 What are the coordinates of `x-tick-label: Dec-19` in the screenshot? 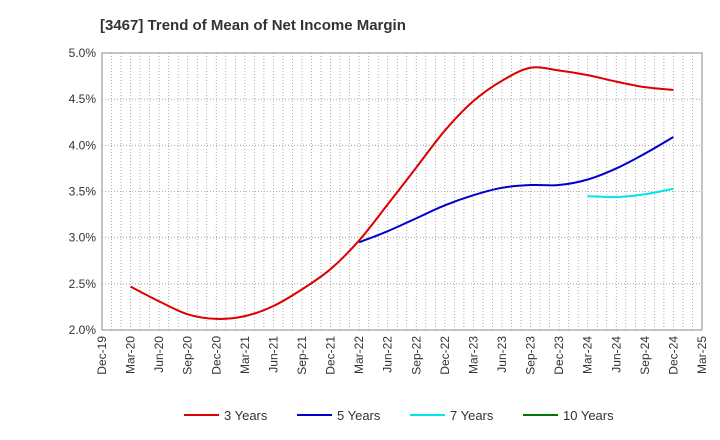 It's located at (102, 355).